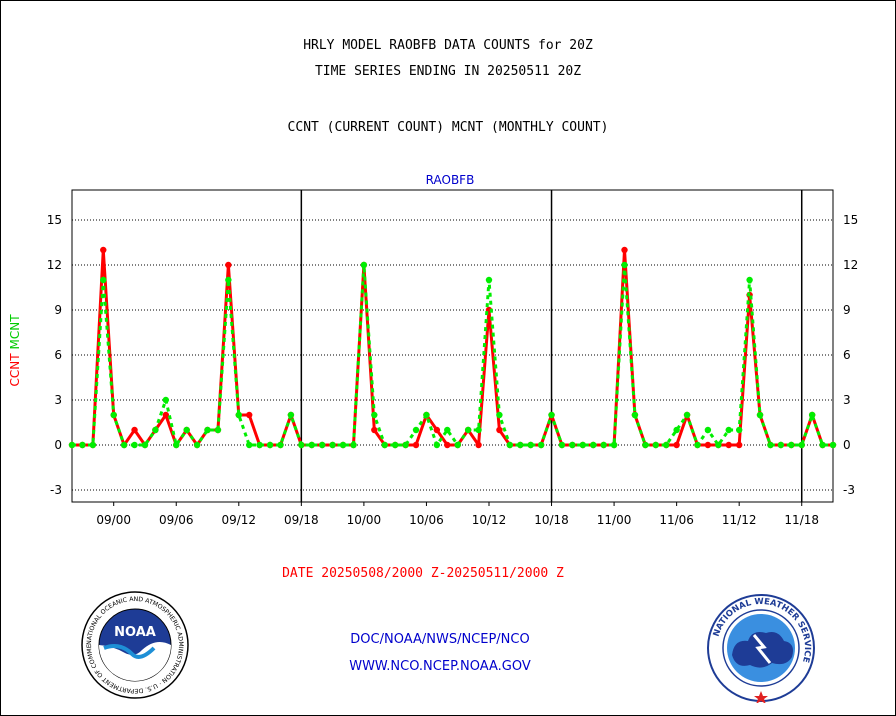 The width and height of the screenshot is (896, 716). I want to click on x-tick-label: 10/18, so click(551, 520).